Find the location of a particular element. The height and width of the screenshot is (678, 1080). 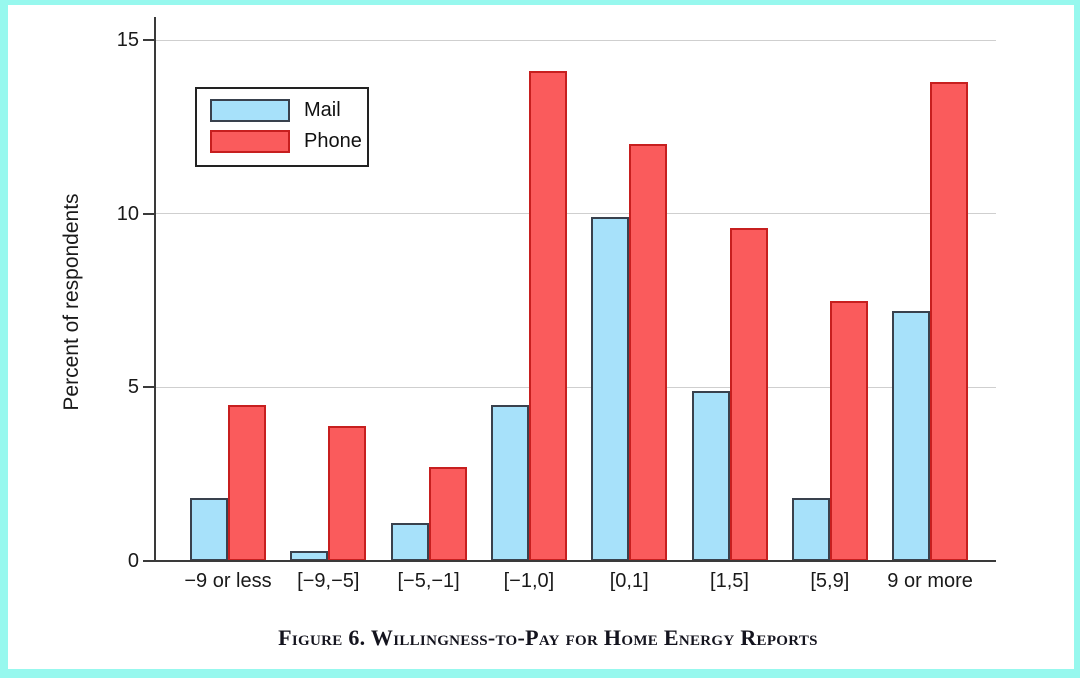

x-tick-label: [5,9] is located at coordinates (830, 581).